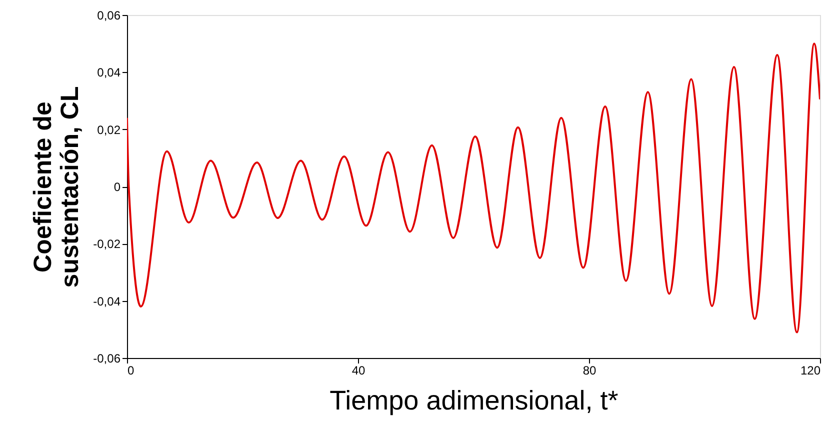 This screenshot has width=835, height=438. Describe the element at coordinates (589, 371) in the screenshot. I see `x-tick-label: 80` at that location.